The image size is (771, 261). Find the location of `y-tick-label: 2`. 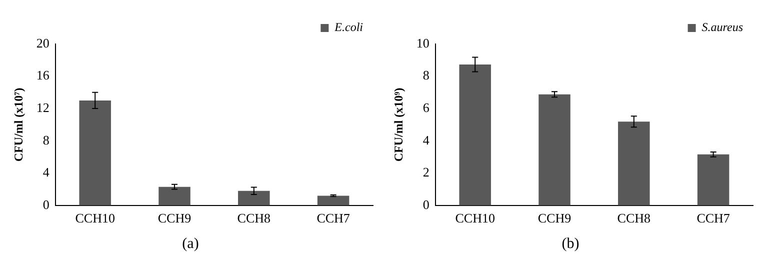

y-tick-label: 2 is located at coordinates (426, 172).